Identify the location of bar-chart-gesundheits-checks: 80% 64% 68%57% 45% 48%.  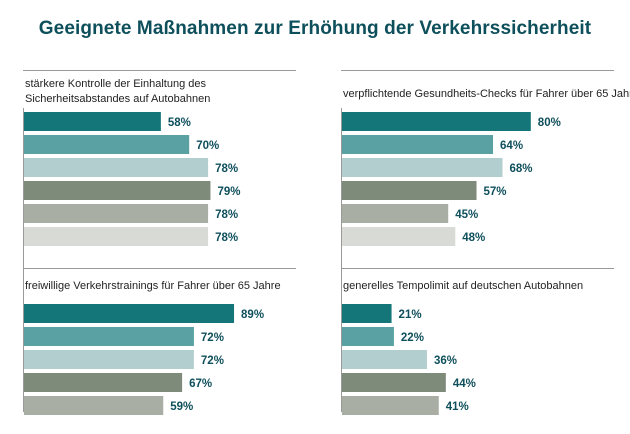
(451, 179).